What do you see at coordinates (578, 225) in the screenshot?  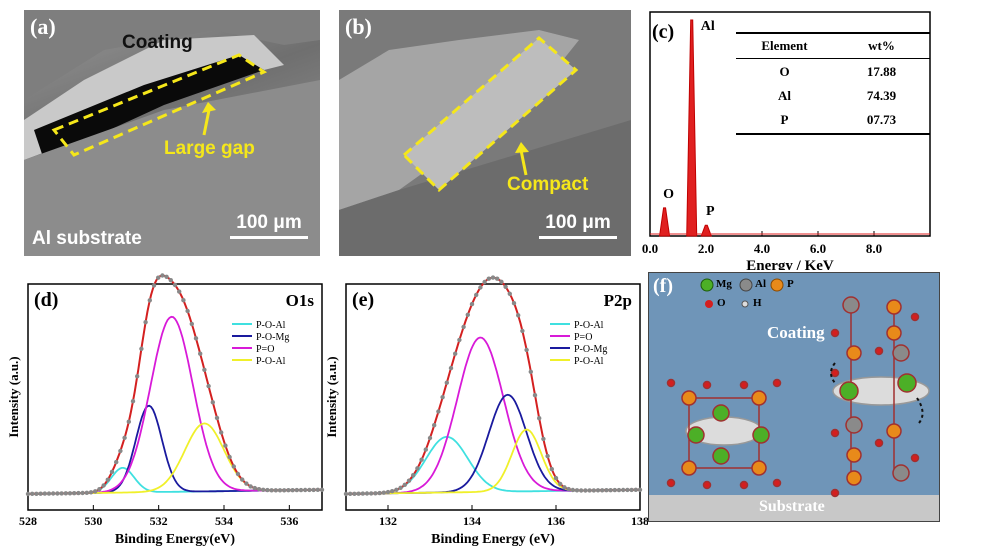 I see `scale-bar-b: 100 μm` at bounding box center [578, 225].